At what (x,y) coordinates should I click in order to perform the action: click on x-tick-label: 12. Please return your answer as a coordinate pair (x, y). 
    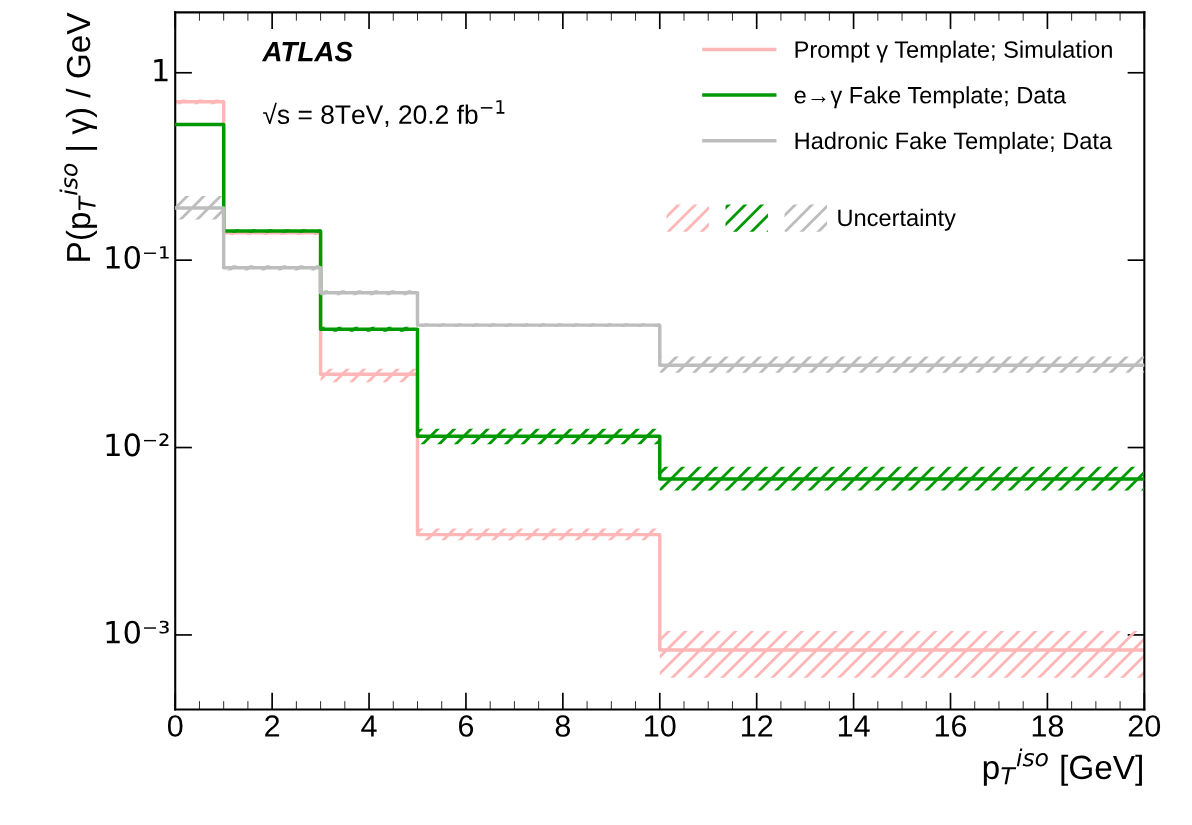
    Looking at the image, I should click on (757, 726).